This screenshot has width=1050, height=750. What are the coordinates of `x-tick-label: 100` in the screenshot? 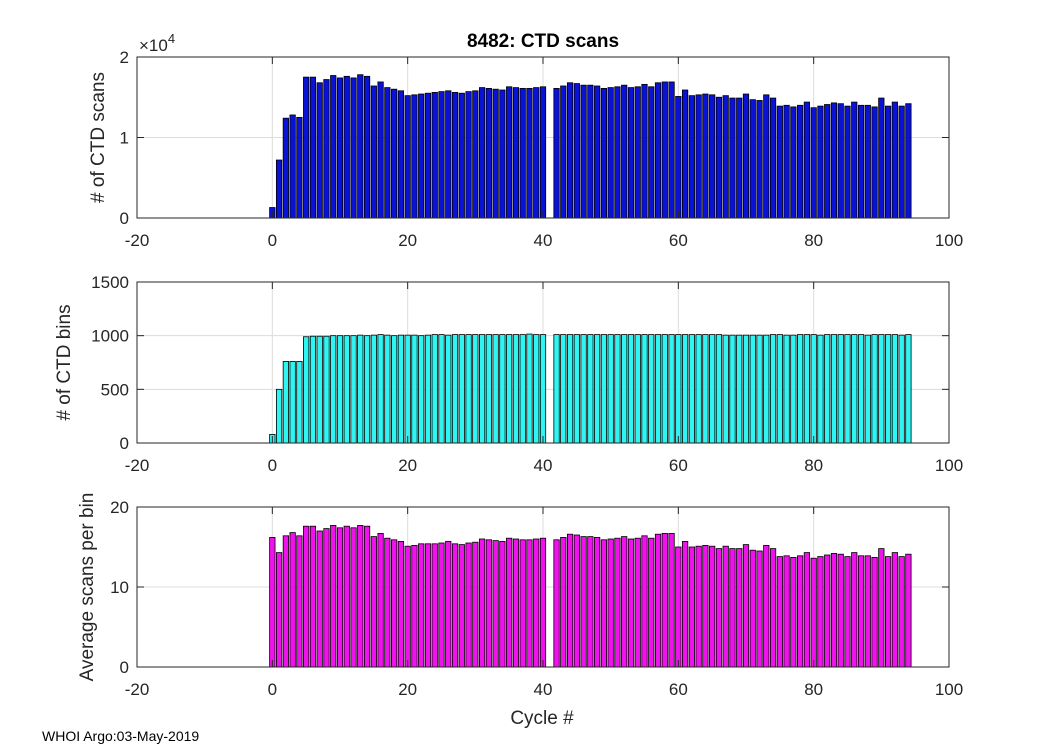 It's located at (949, 240).